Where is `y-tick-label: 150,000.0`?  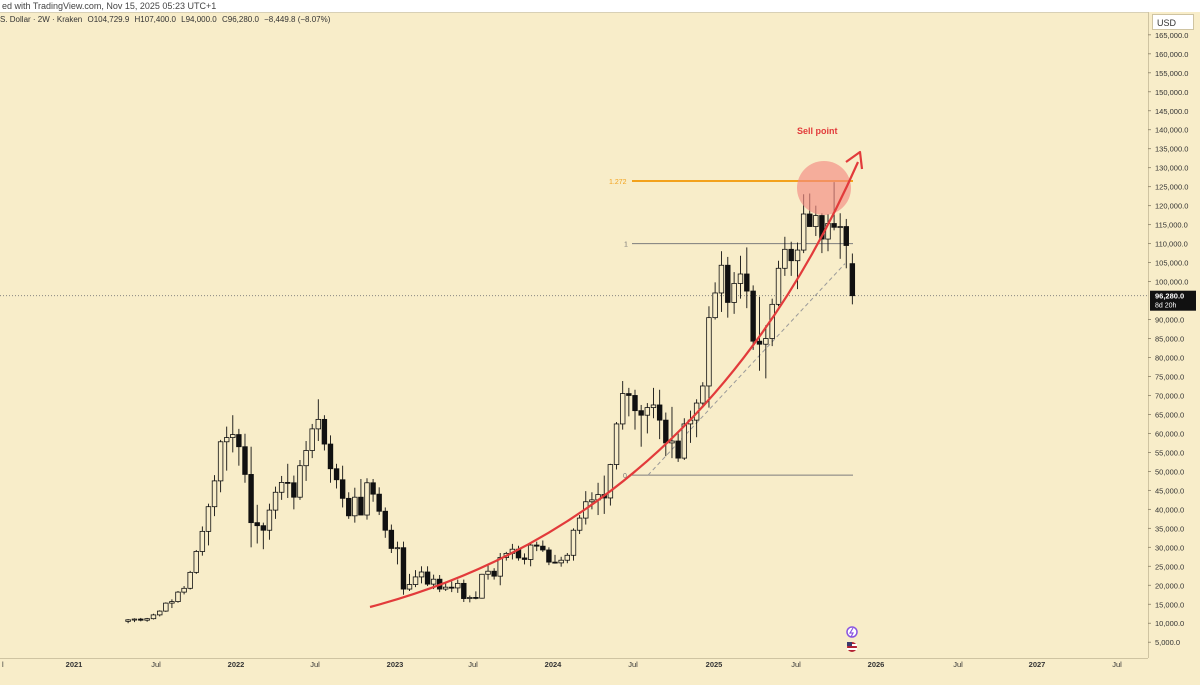
y-tick-label: 150,000.0 is located at coordinates (1171, 92).